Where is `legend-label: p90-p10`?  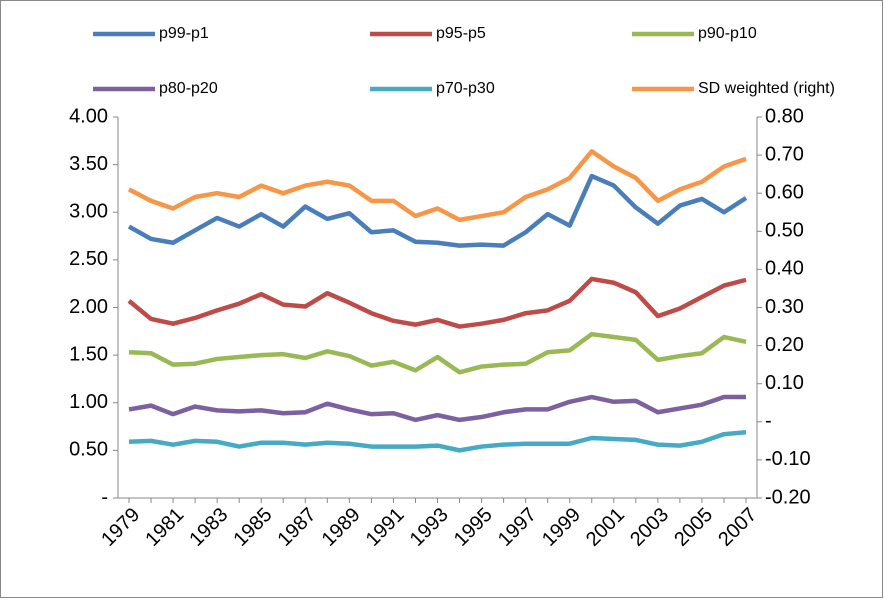
legend-label: p90-p10 is located at coordinates (727, 33).